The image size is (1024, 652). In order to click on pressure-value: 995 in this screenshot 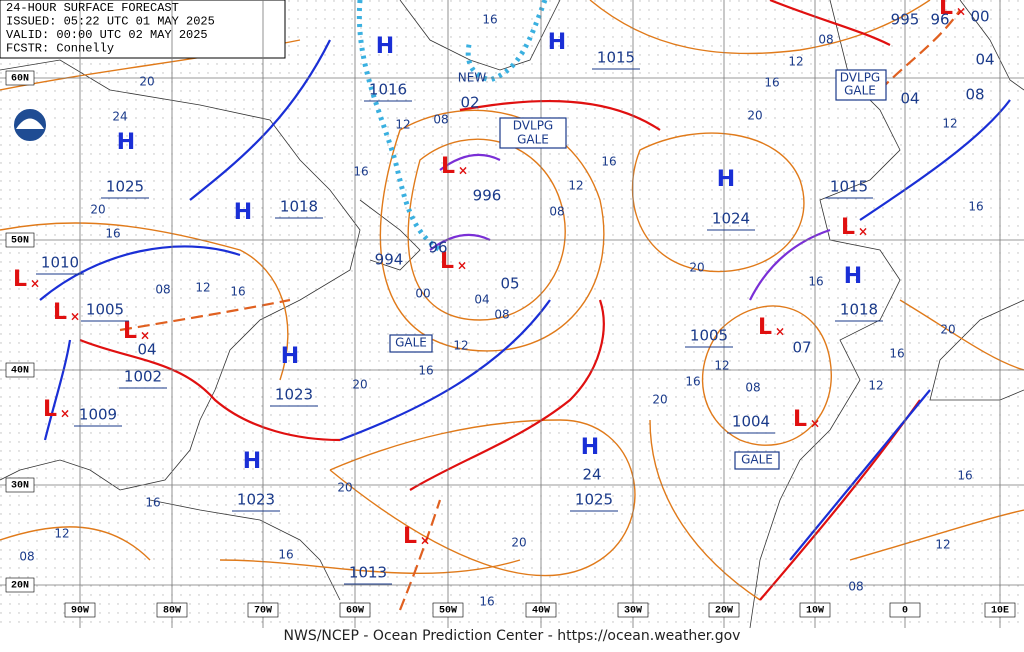, I will do `click(905, 20)`.